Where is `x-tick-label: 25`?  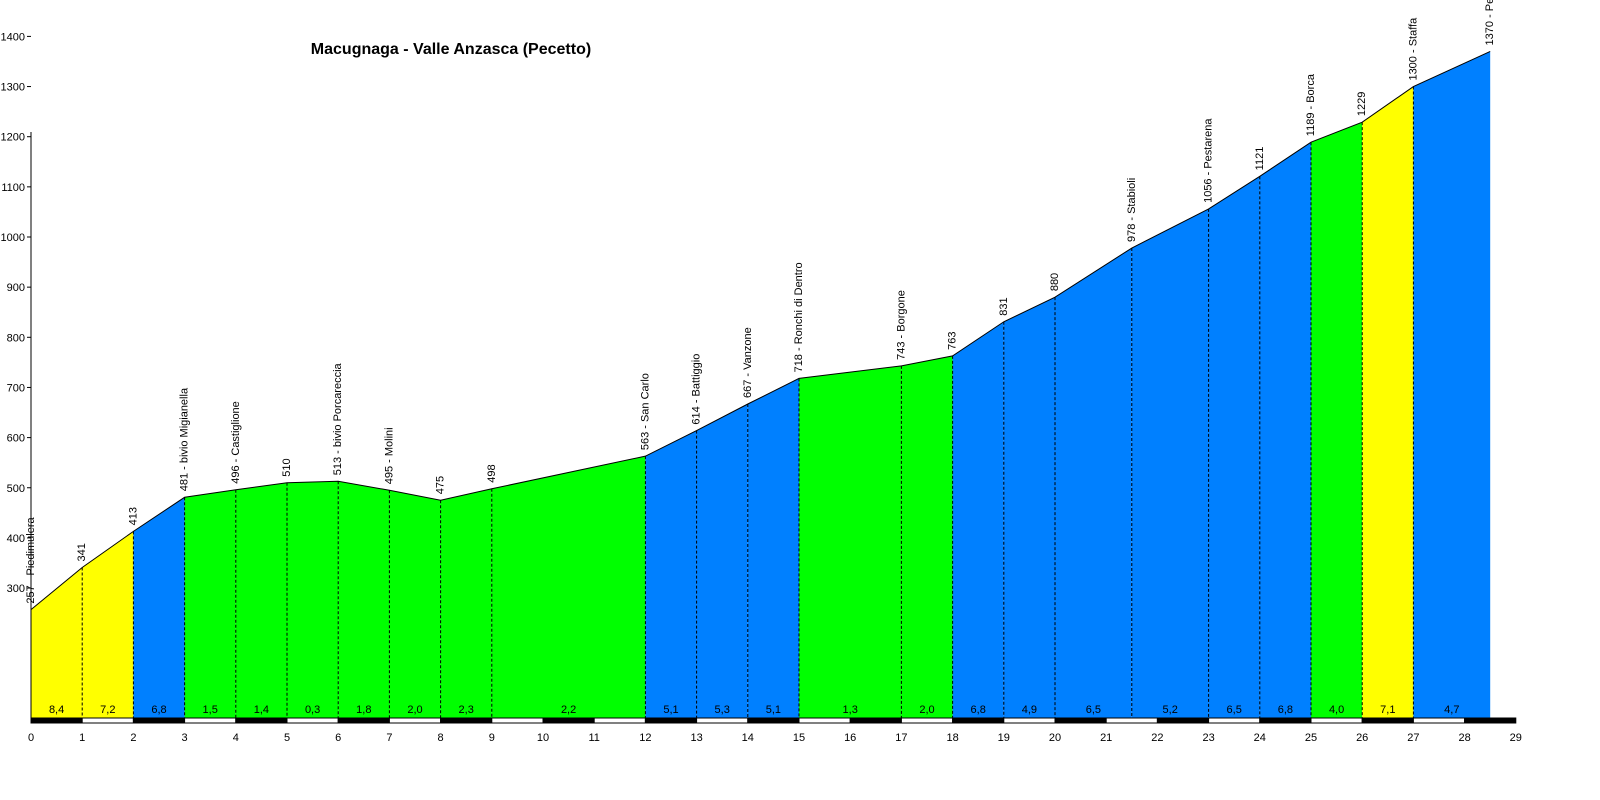
x-tick-label: 25 is located at coordinates (1311, 738).